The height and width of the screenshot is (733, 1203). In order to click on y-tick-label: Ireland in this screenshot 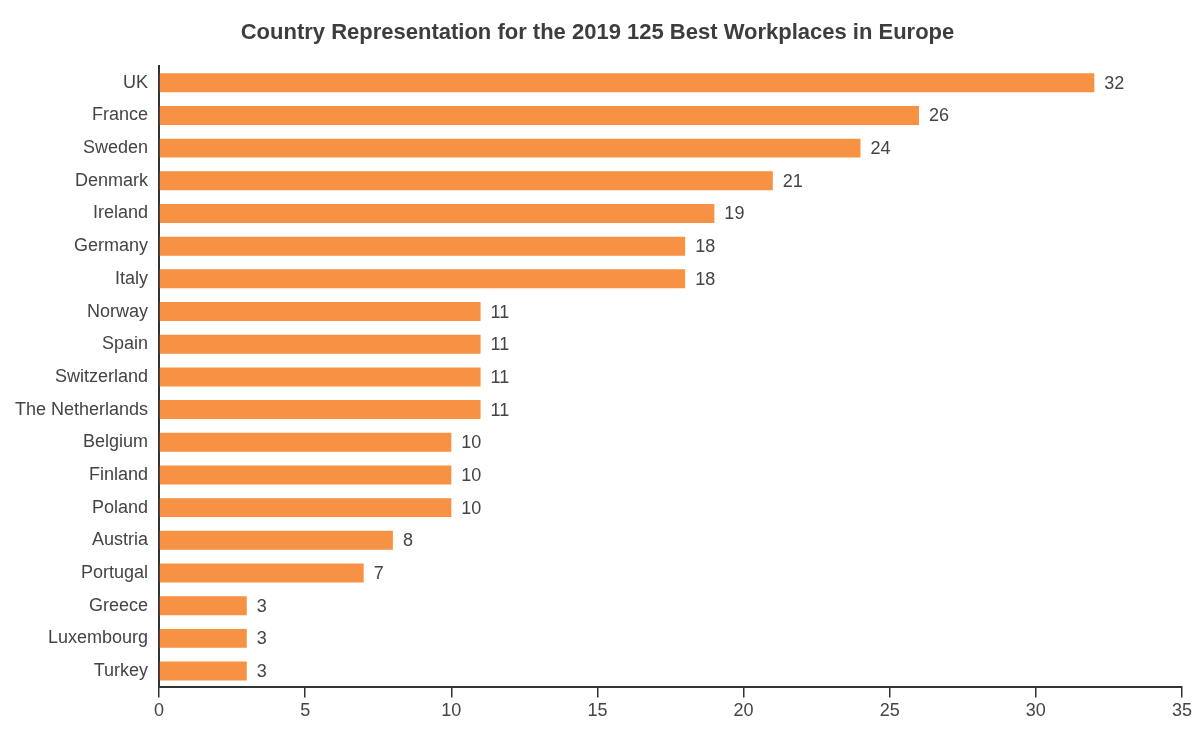, I will do `click(121, 212)`.